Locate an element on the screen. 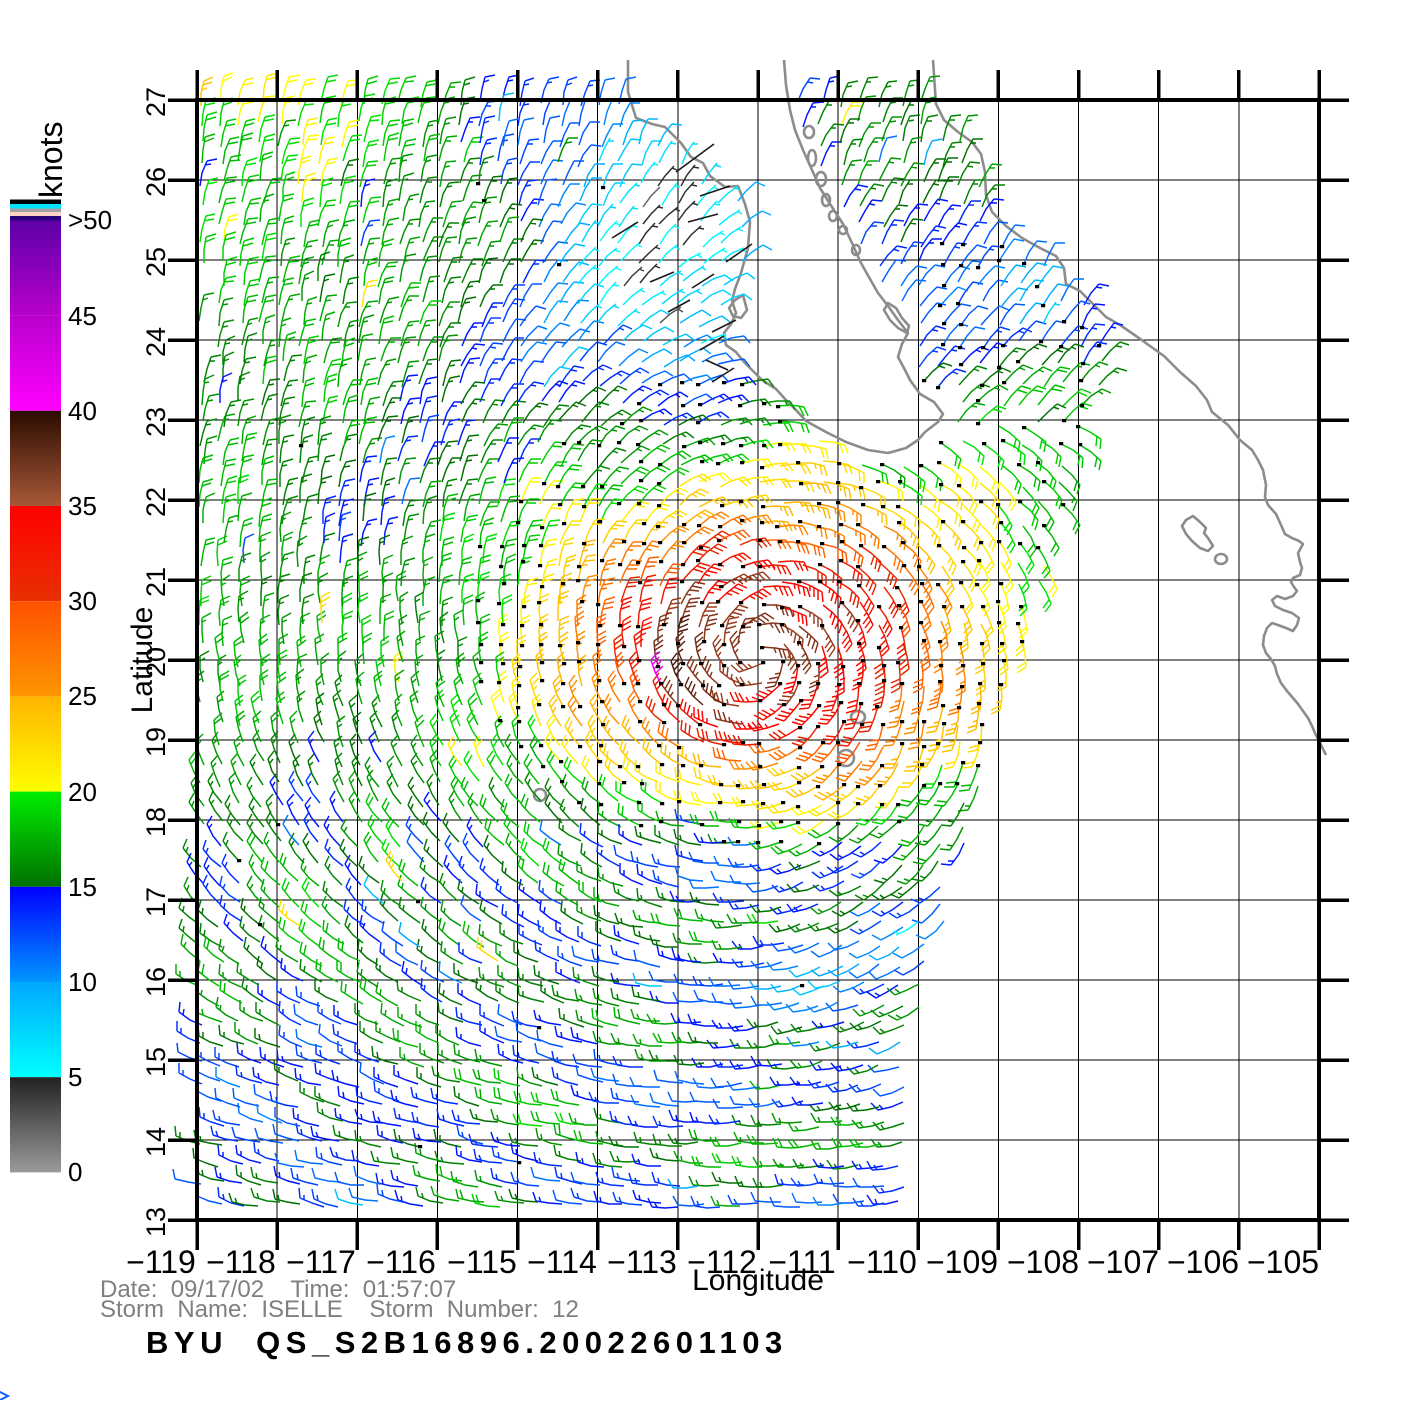  svg-text: 45 is located at coordinates (82, 316).